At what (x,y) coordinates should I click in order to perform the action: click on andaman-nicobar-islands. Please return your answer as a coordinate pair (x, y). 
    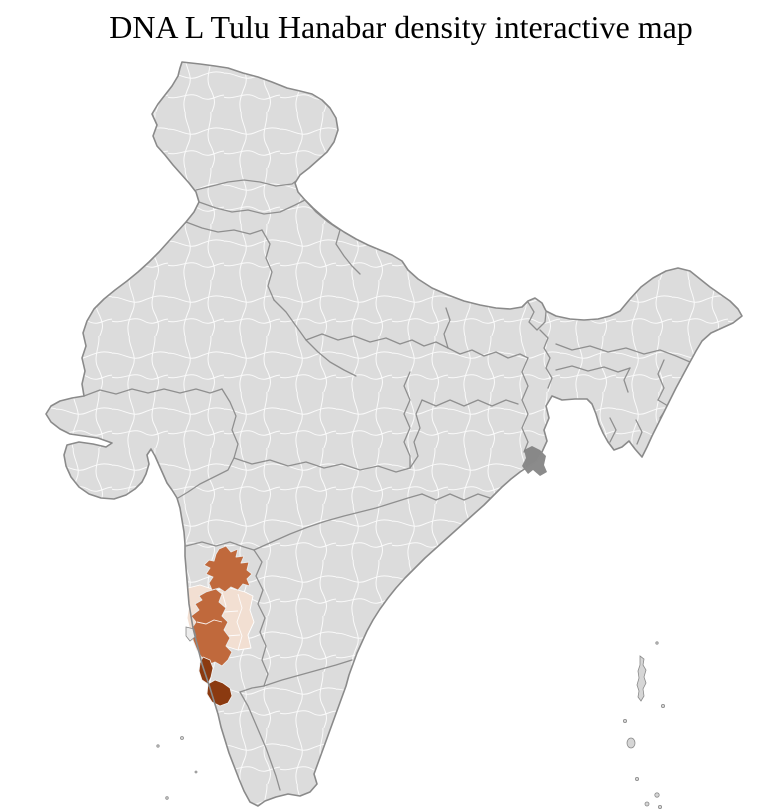
    Looking at the image, I should click on (644, 725).